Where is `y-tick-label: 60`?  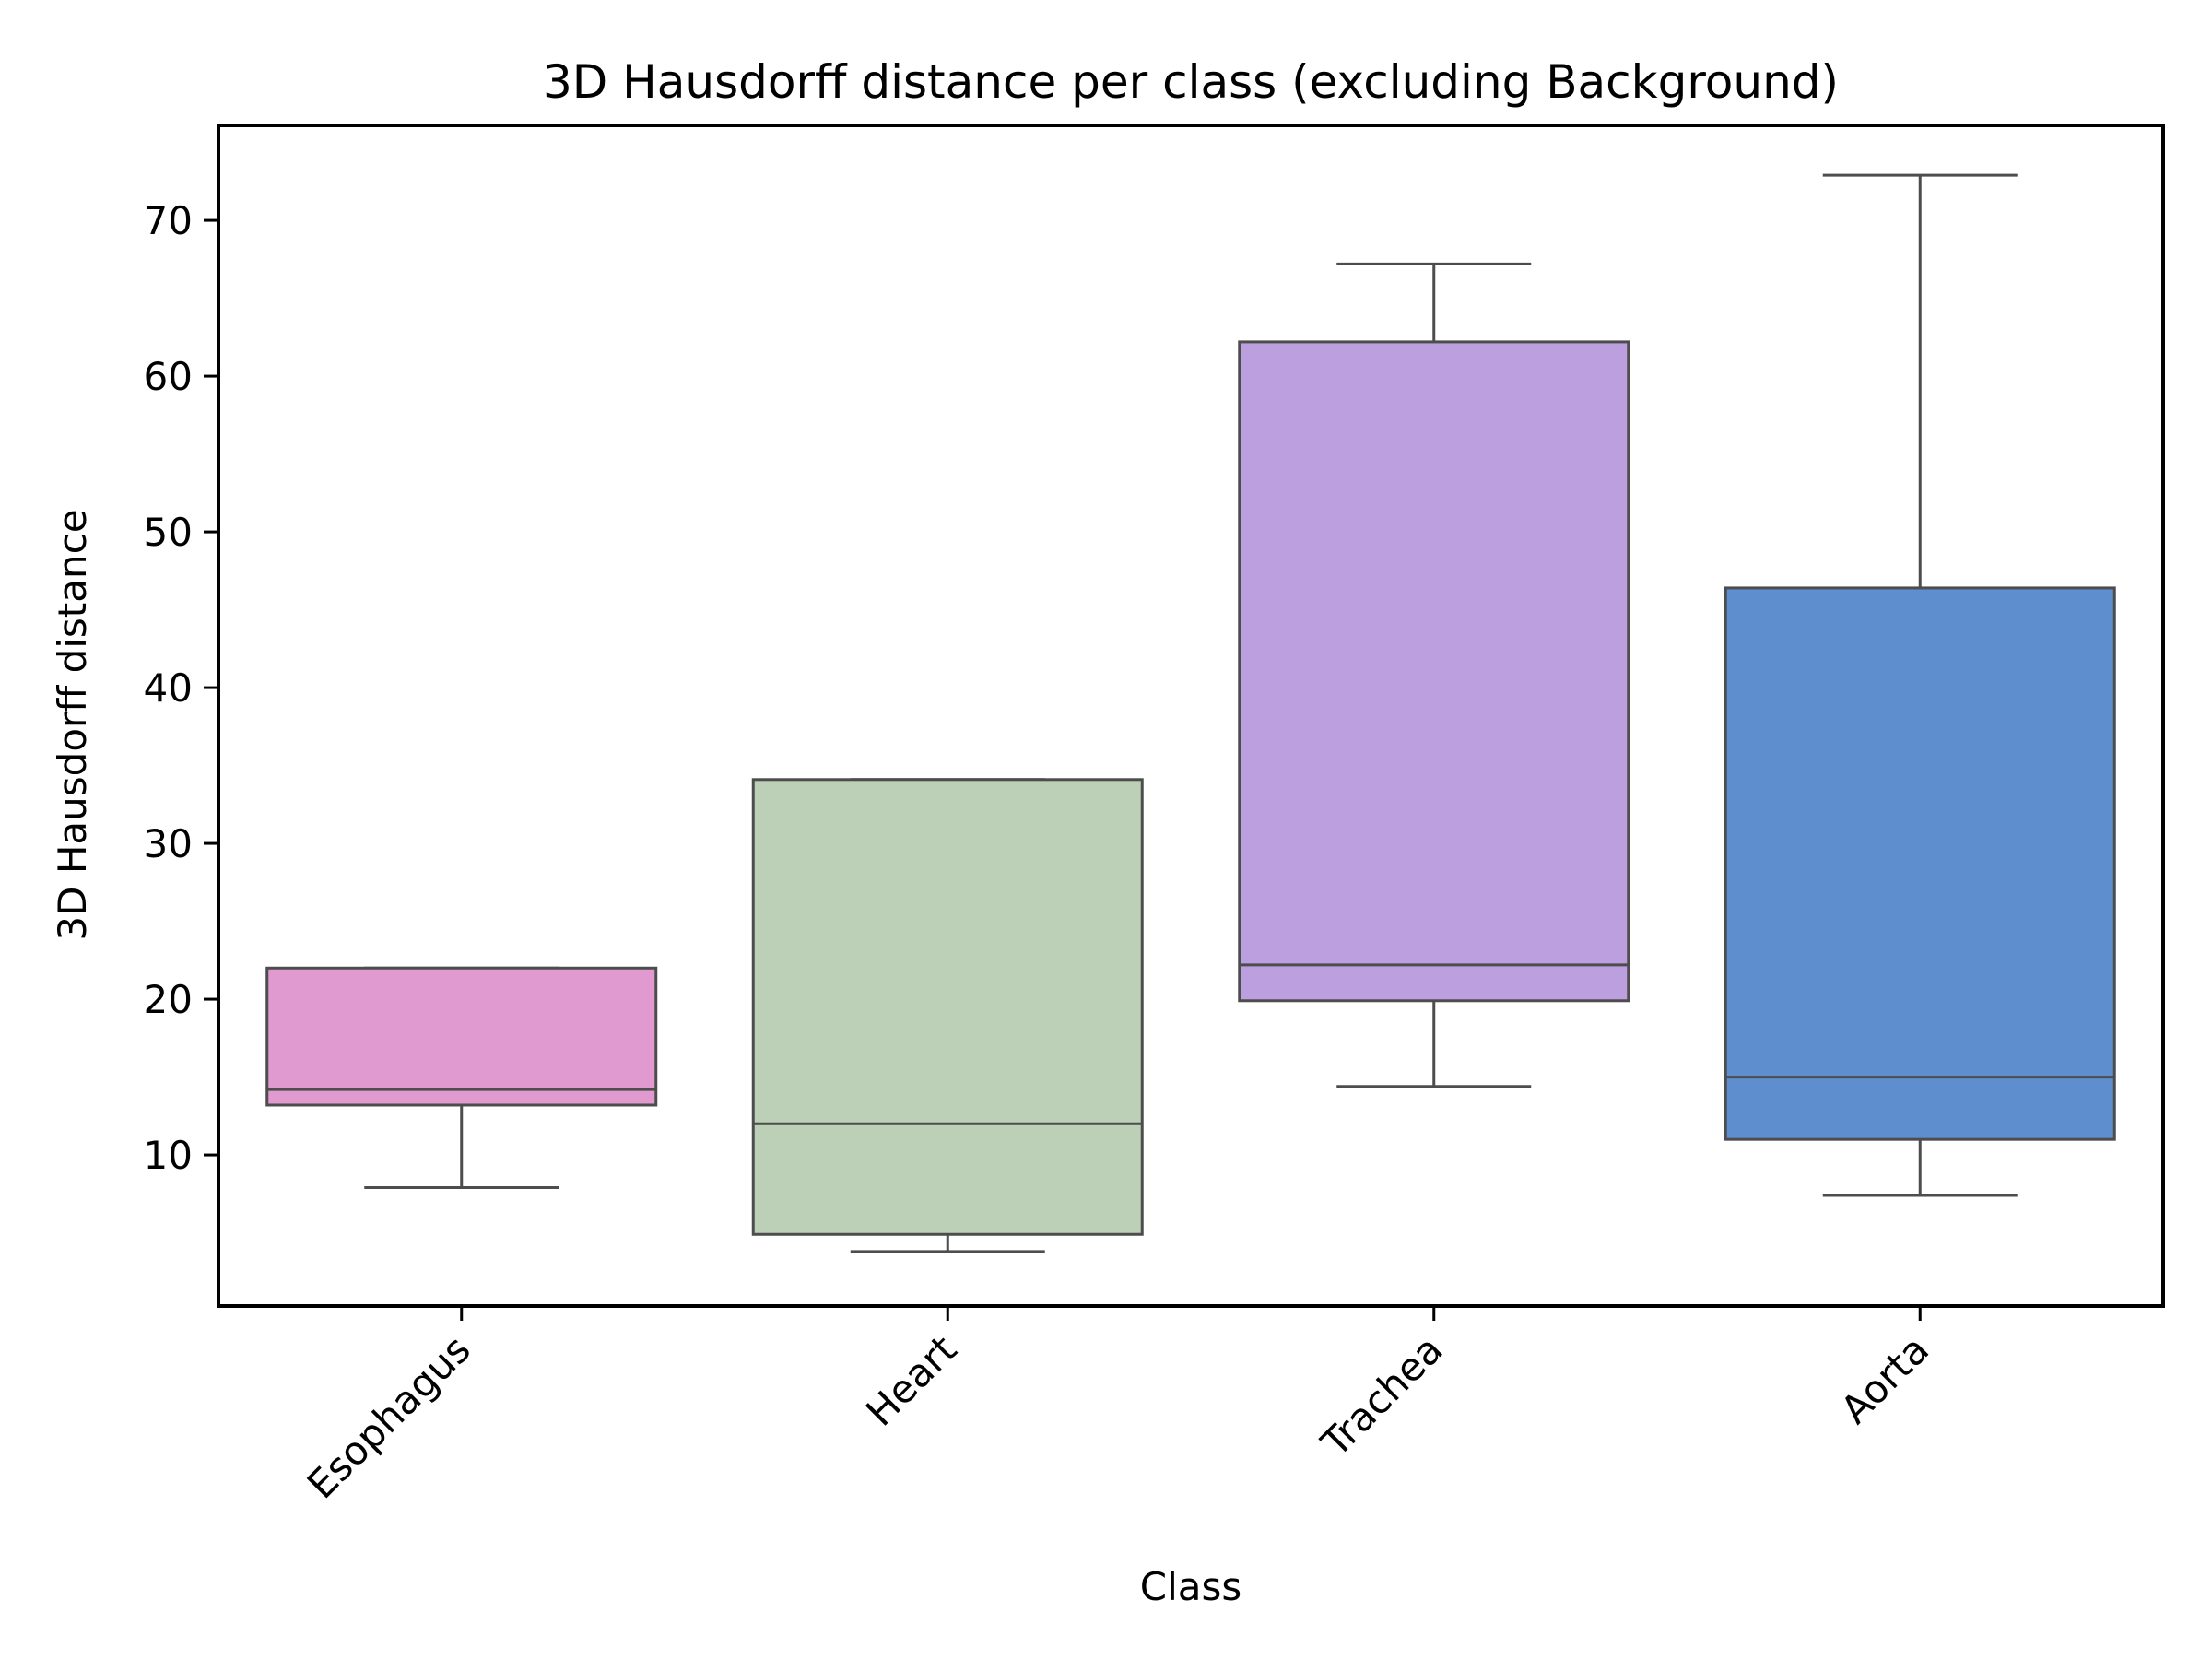 y-tick-label: 60 is located at coordinates (168, 376).